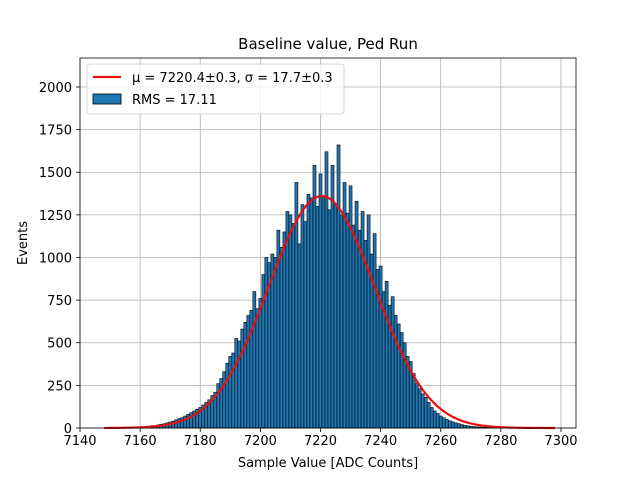 The image size is (640, 485). Describe the element at coordinates (328, 463) in the screenshot. I see `x-axis-label: Sample Value [ADC Counts]` at that location.